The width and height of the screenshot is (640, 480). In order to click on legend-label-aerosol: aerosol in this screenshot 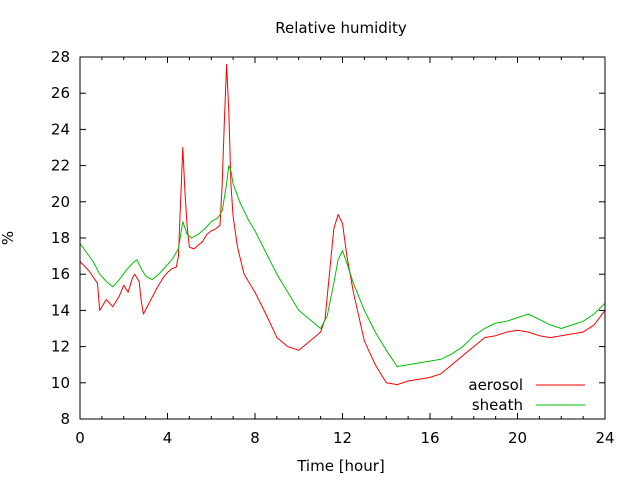, I will do `click(495, 385)`.